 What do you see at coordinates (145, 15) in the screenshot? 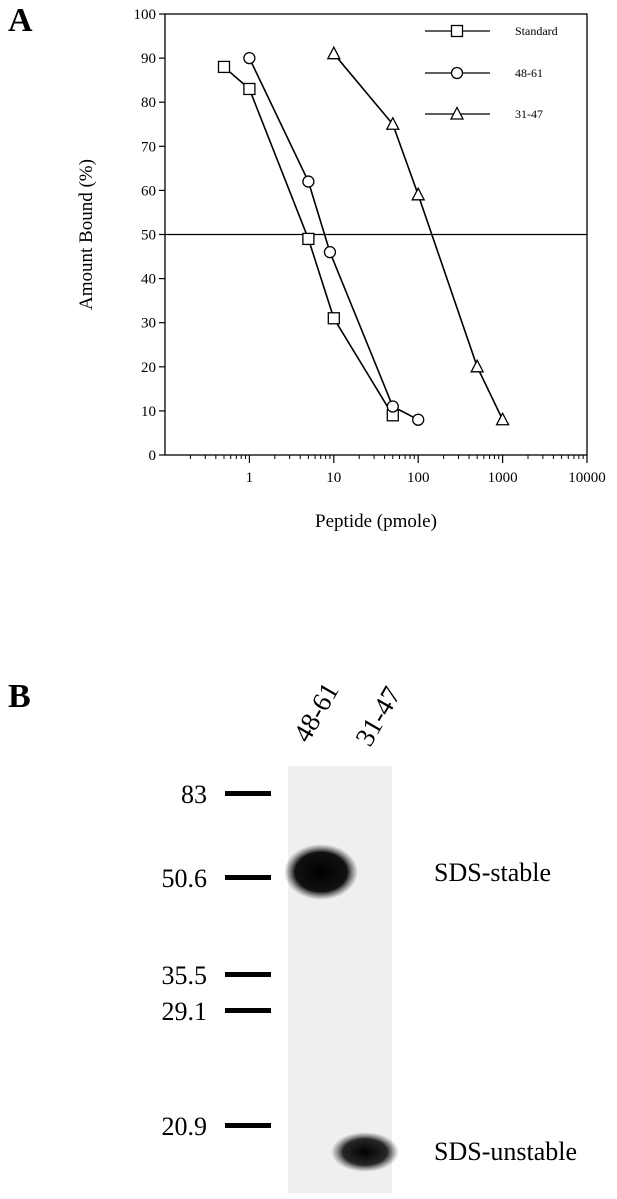
I see `y-tick-label: 100` at bounding box center [145, 15].